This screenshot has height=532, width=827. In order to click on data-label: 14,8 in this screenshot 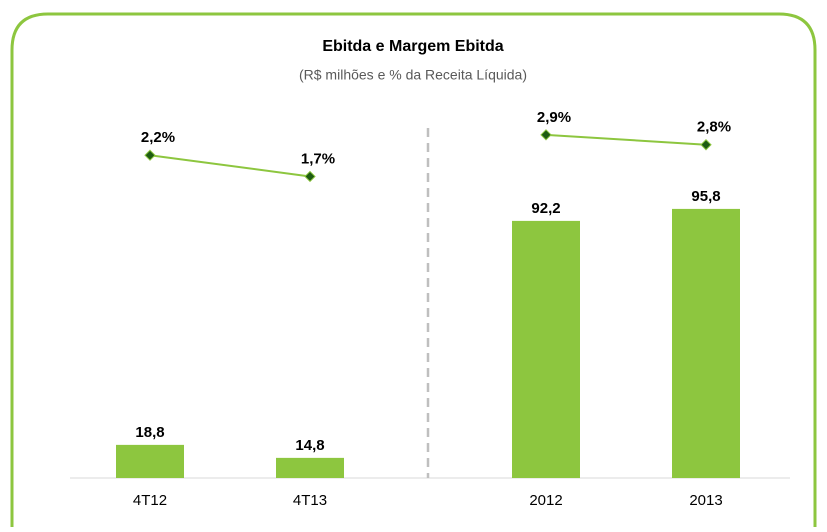, I will do `click(309, 445)`.